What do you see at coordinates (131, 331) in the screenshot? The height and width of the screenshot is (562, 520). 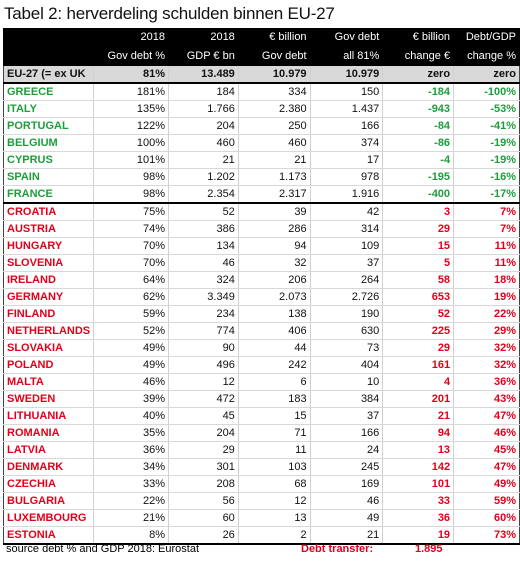 I see `debt-pct-cell: 52%` at bounding box center [131, 331].